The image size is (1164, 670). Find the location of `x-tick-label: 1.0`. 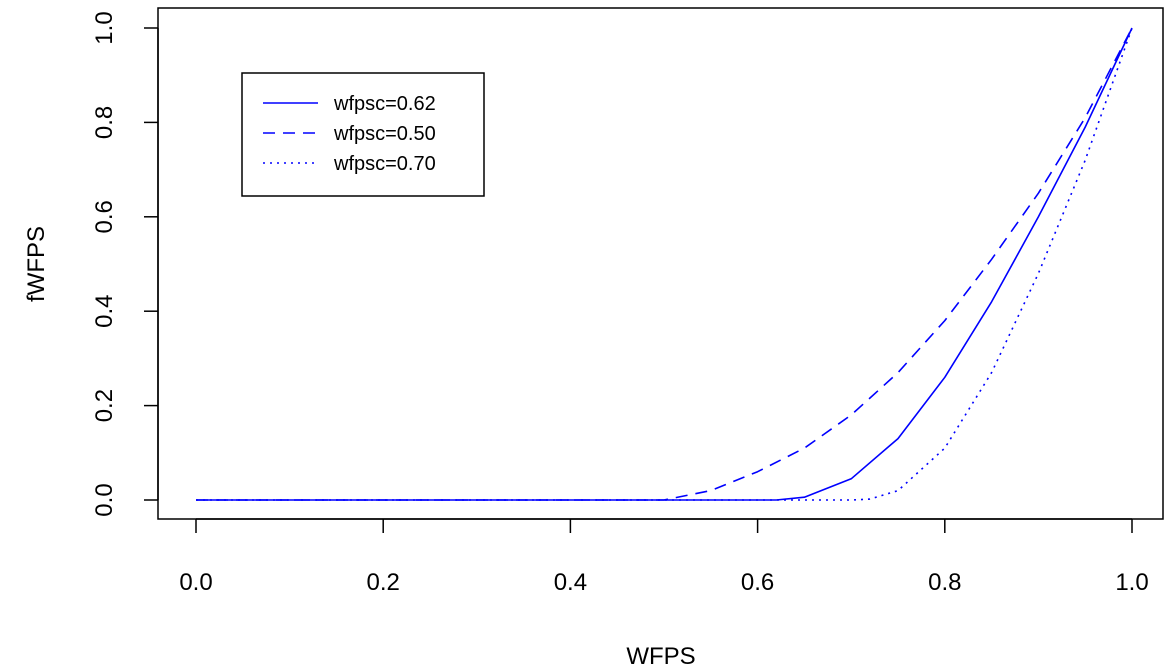

x-tick-label: 1.0 is located at coordinates (1131, 582).